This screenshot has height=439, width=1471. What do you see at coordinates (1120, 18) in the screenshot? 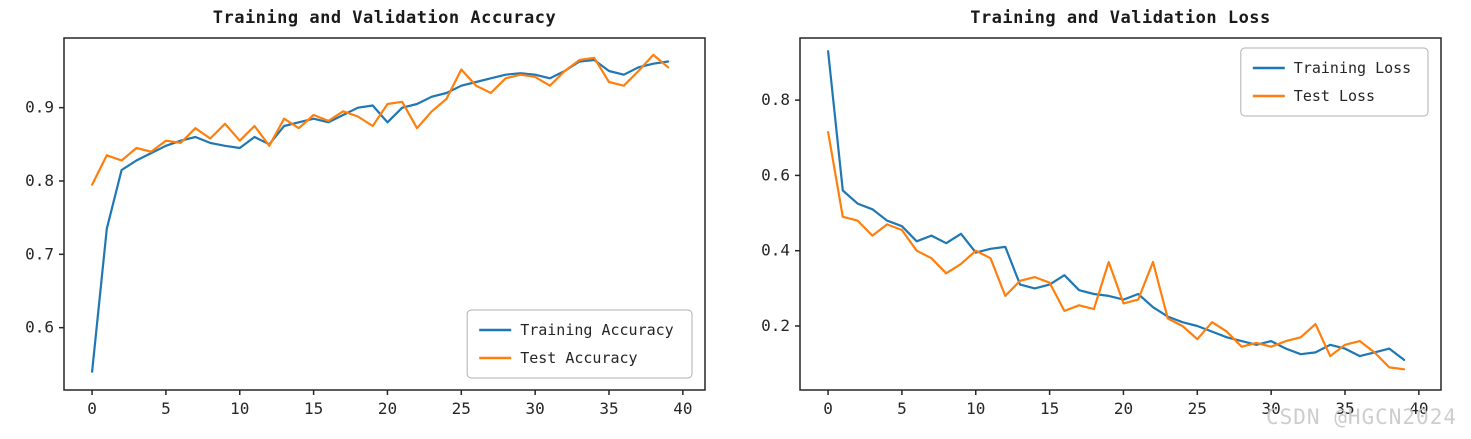
I see `loss-chart-title: Training and Validation Loss` at bounding box center [1120, 18].